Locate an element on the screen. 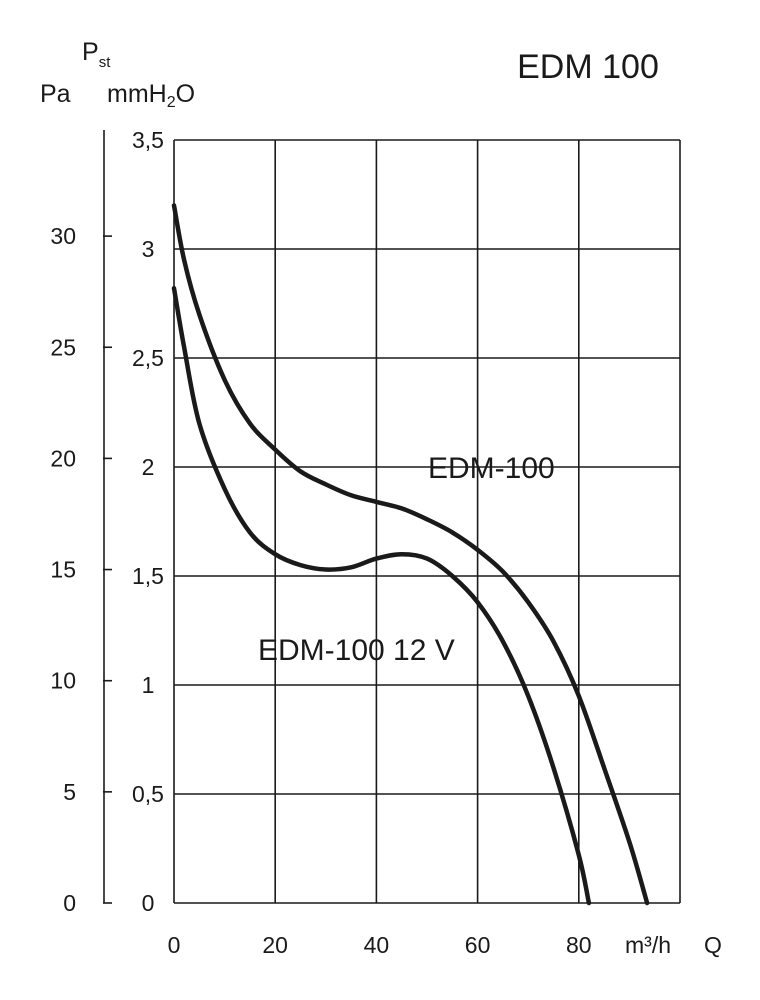 This screenshot has width=760, height=1000. y-axis-left-unit: Pa is located at coordinates (55, 94).